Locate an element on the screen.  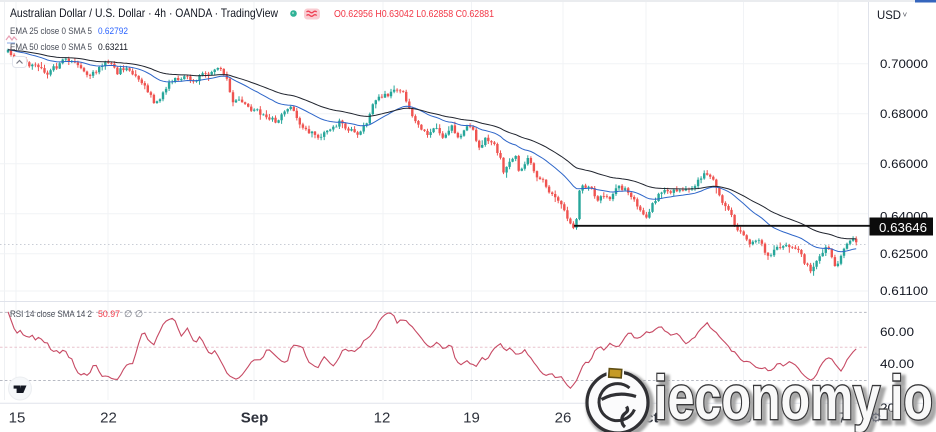
svg-text: 0.68000 is located at coordinates (904, 115).